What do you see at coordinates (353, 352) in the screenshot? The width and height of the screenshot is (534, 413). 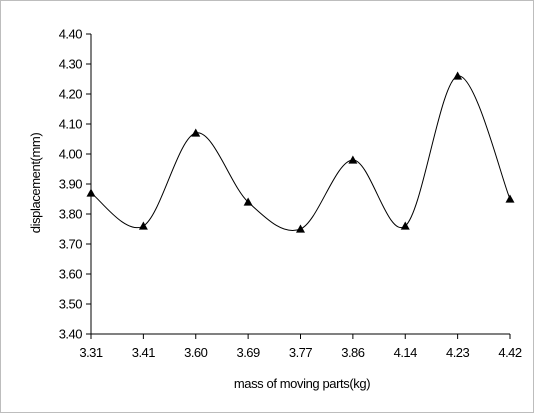 I see `x-tick-label: 3.86` at bounding box center [353, 352].